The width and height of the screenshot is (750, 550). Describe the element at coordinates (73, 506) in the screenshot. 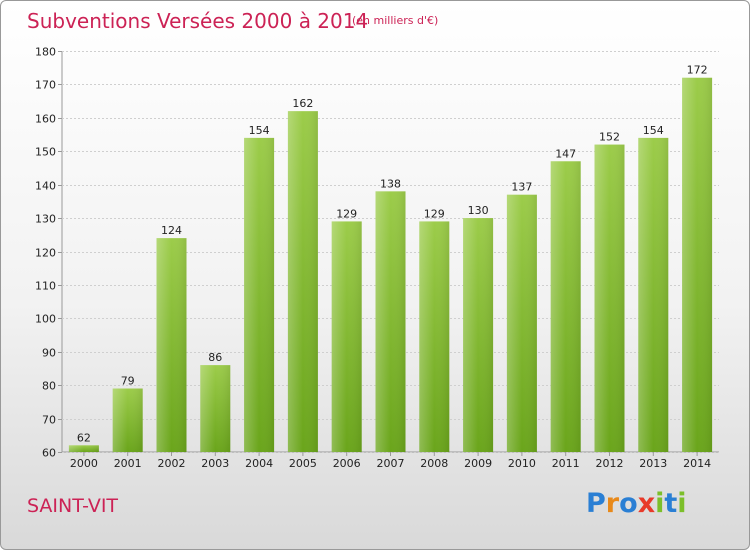

I see `town-name: SAINT-VIT` at that location.